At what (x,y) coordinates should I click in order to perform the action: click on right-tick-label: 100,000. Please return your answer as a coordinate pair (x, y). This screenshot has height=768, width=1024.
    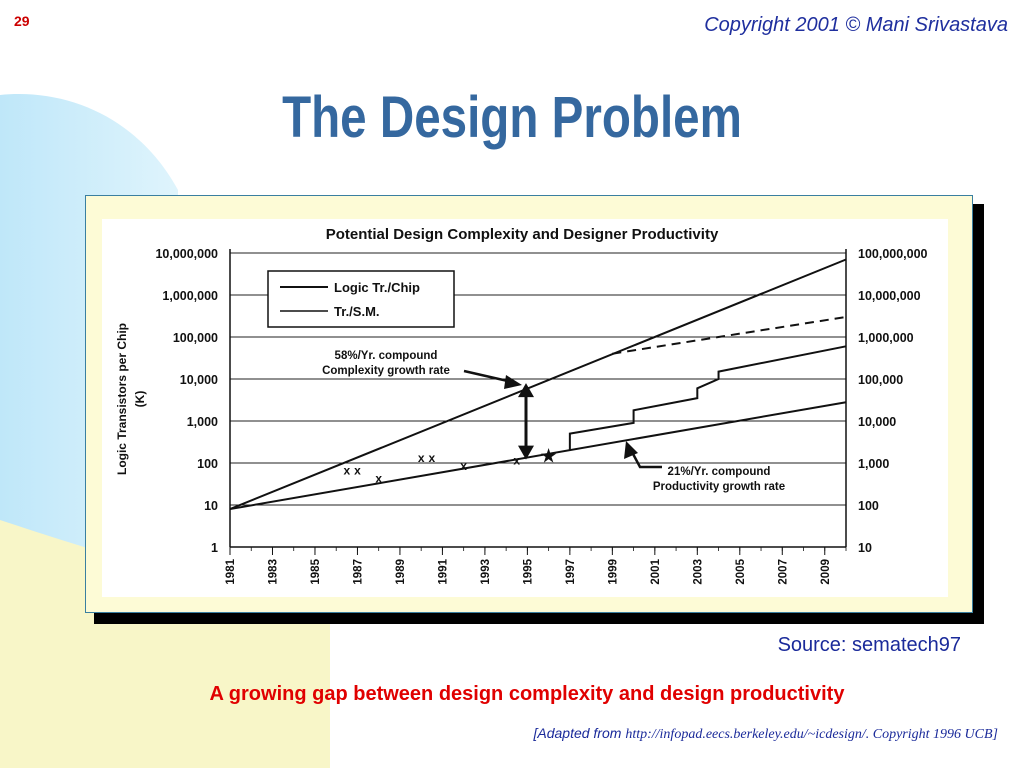
    Looking at the image, I should click on (880, 380).